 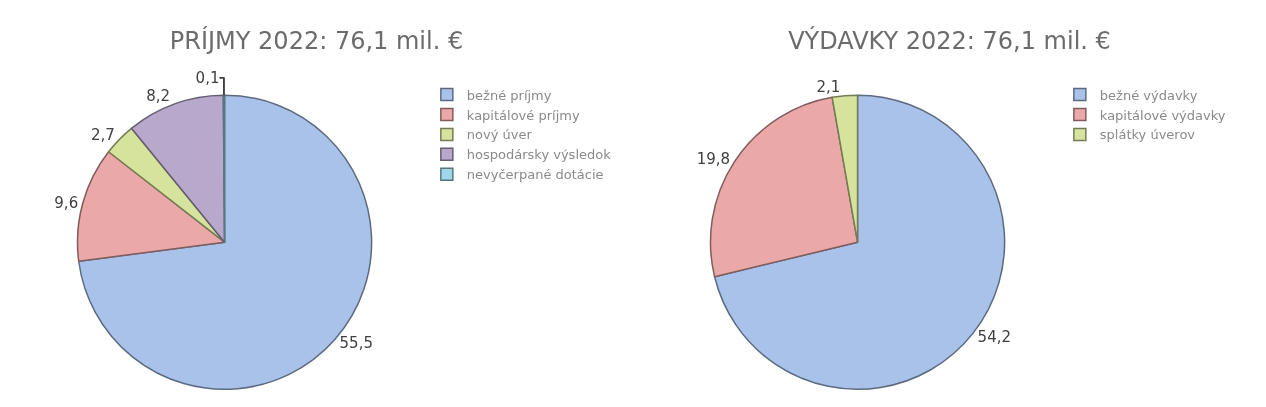 What do you see at coordinates (994, 336) in the screenshot?
I see `data-label: 54,2` at bounding box center [994, 336].